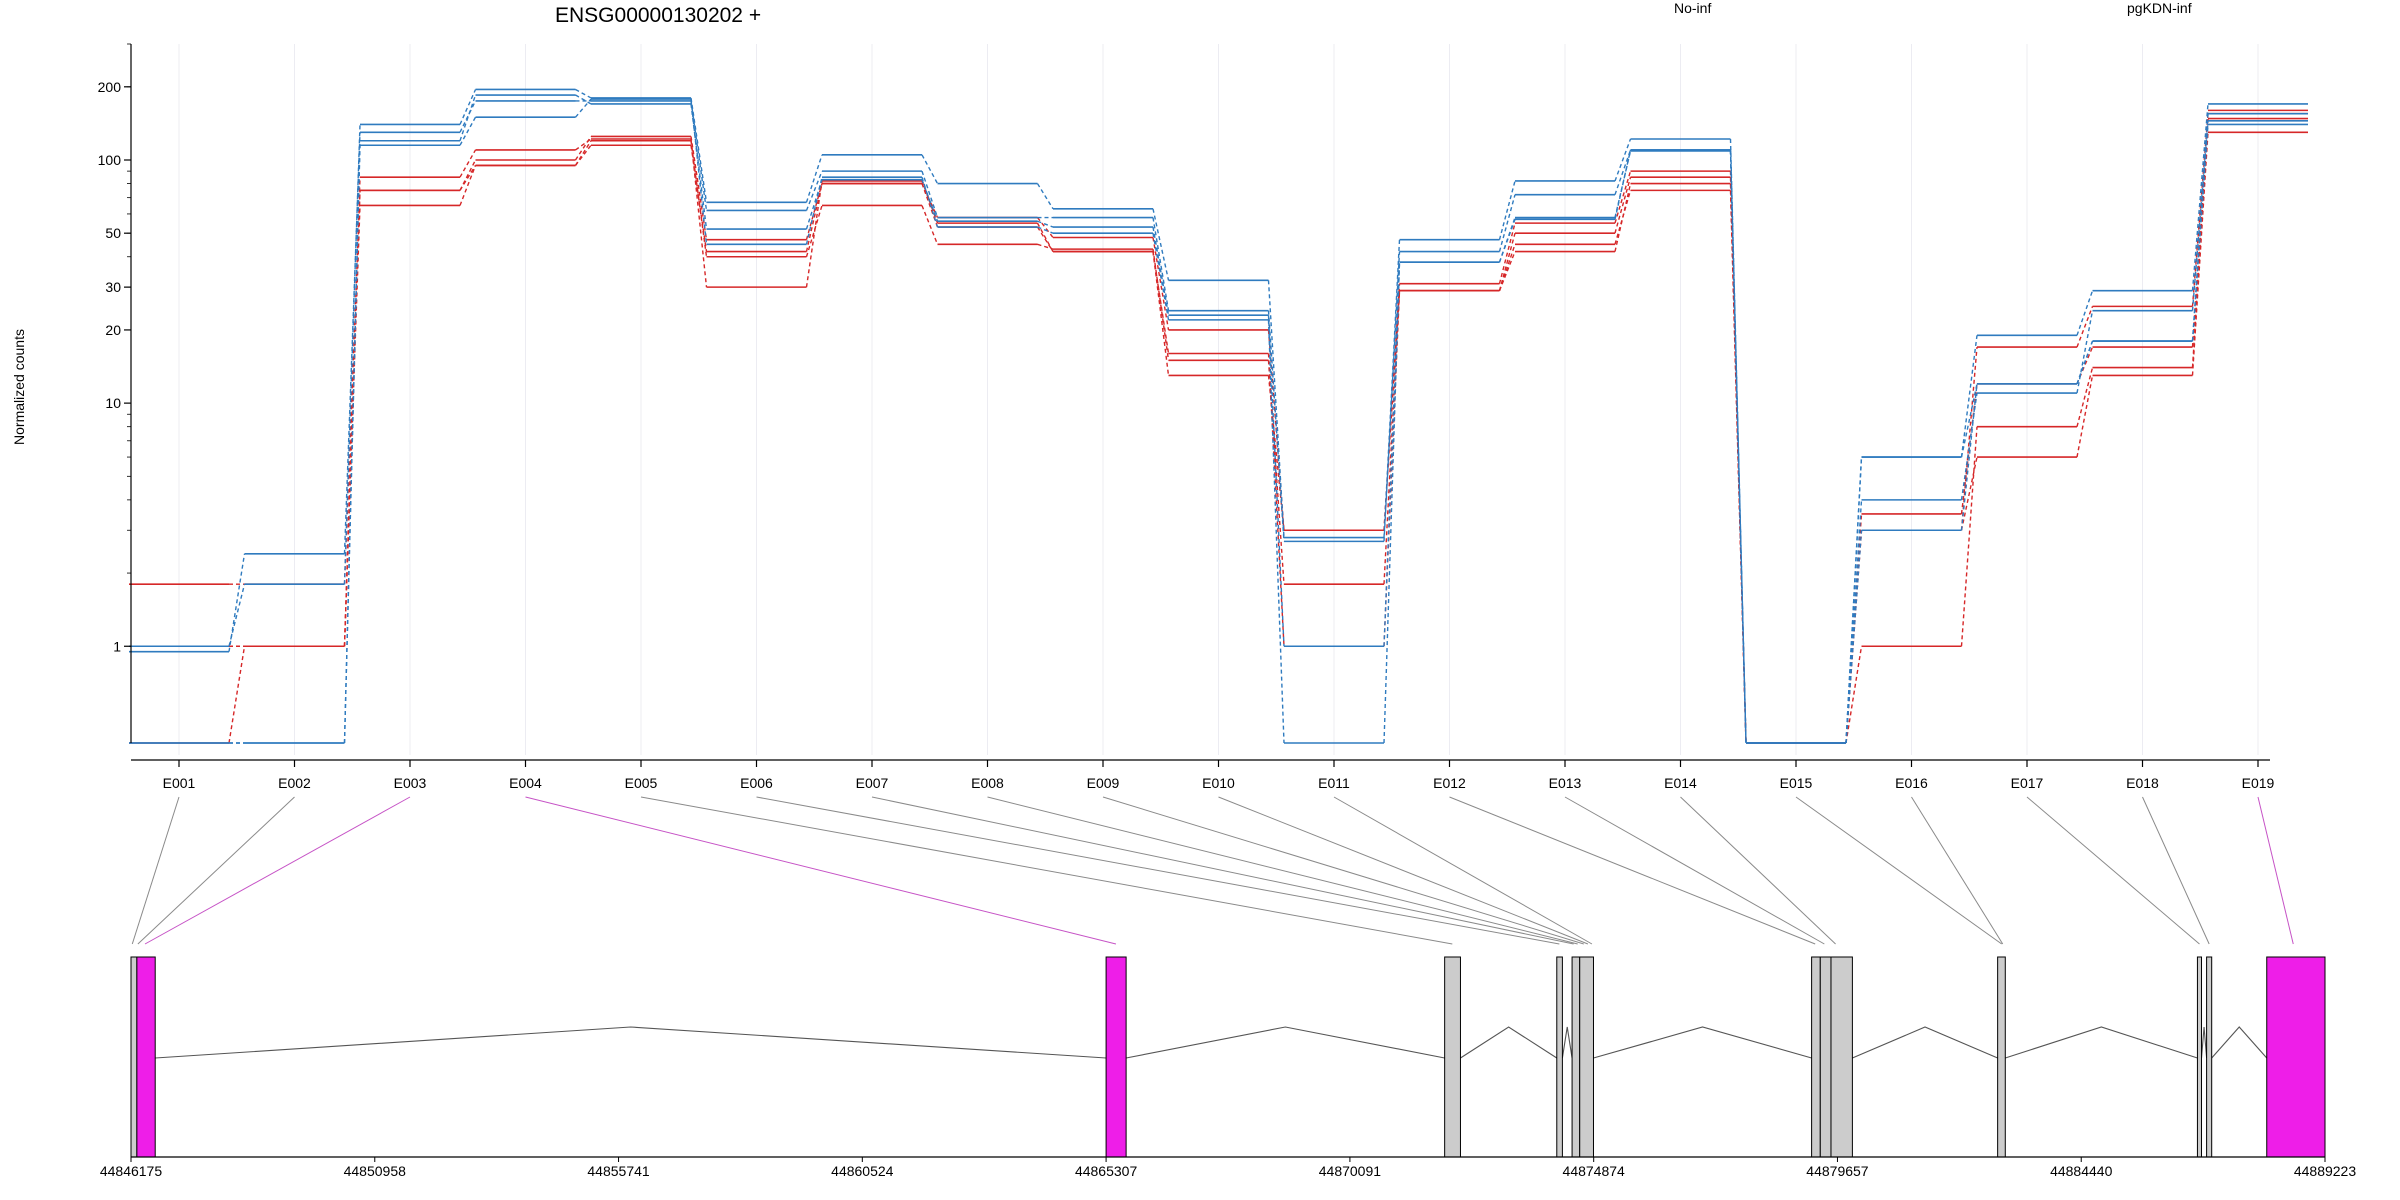  What do you see at coordinates (1837, 1171) in the screenshot?
I see `genomic-tick-label: 44879657` at bounding box center [1837, 1171].